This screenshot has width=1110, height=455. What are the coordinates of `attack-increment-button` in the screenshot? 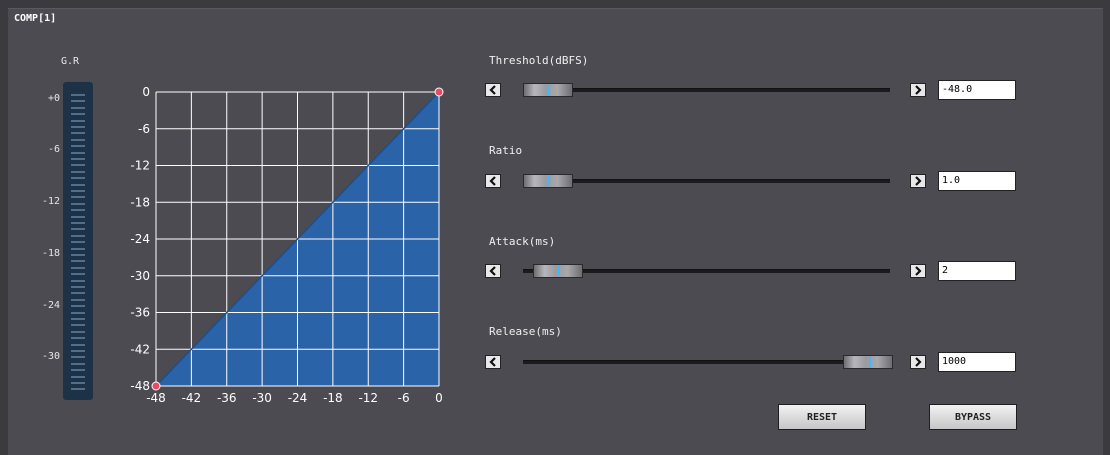 It's located at (918, 271).